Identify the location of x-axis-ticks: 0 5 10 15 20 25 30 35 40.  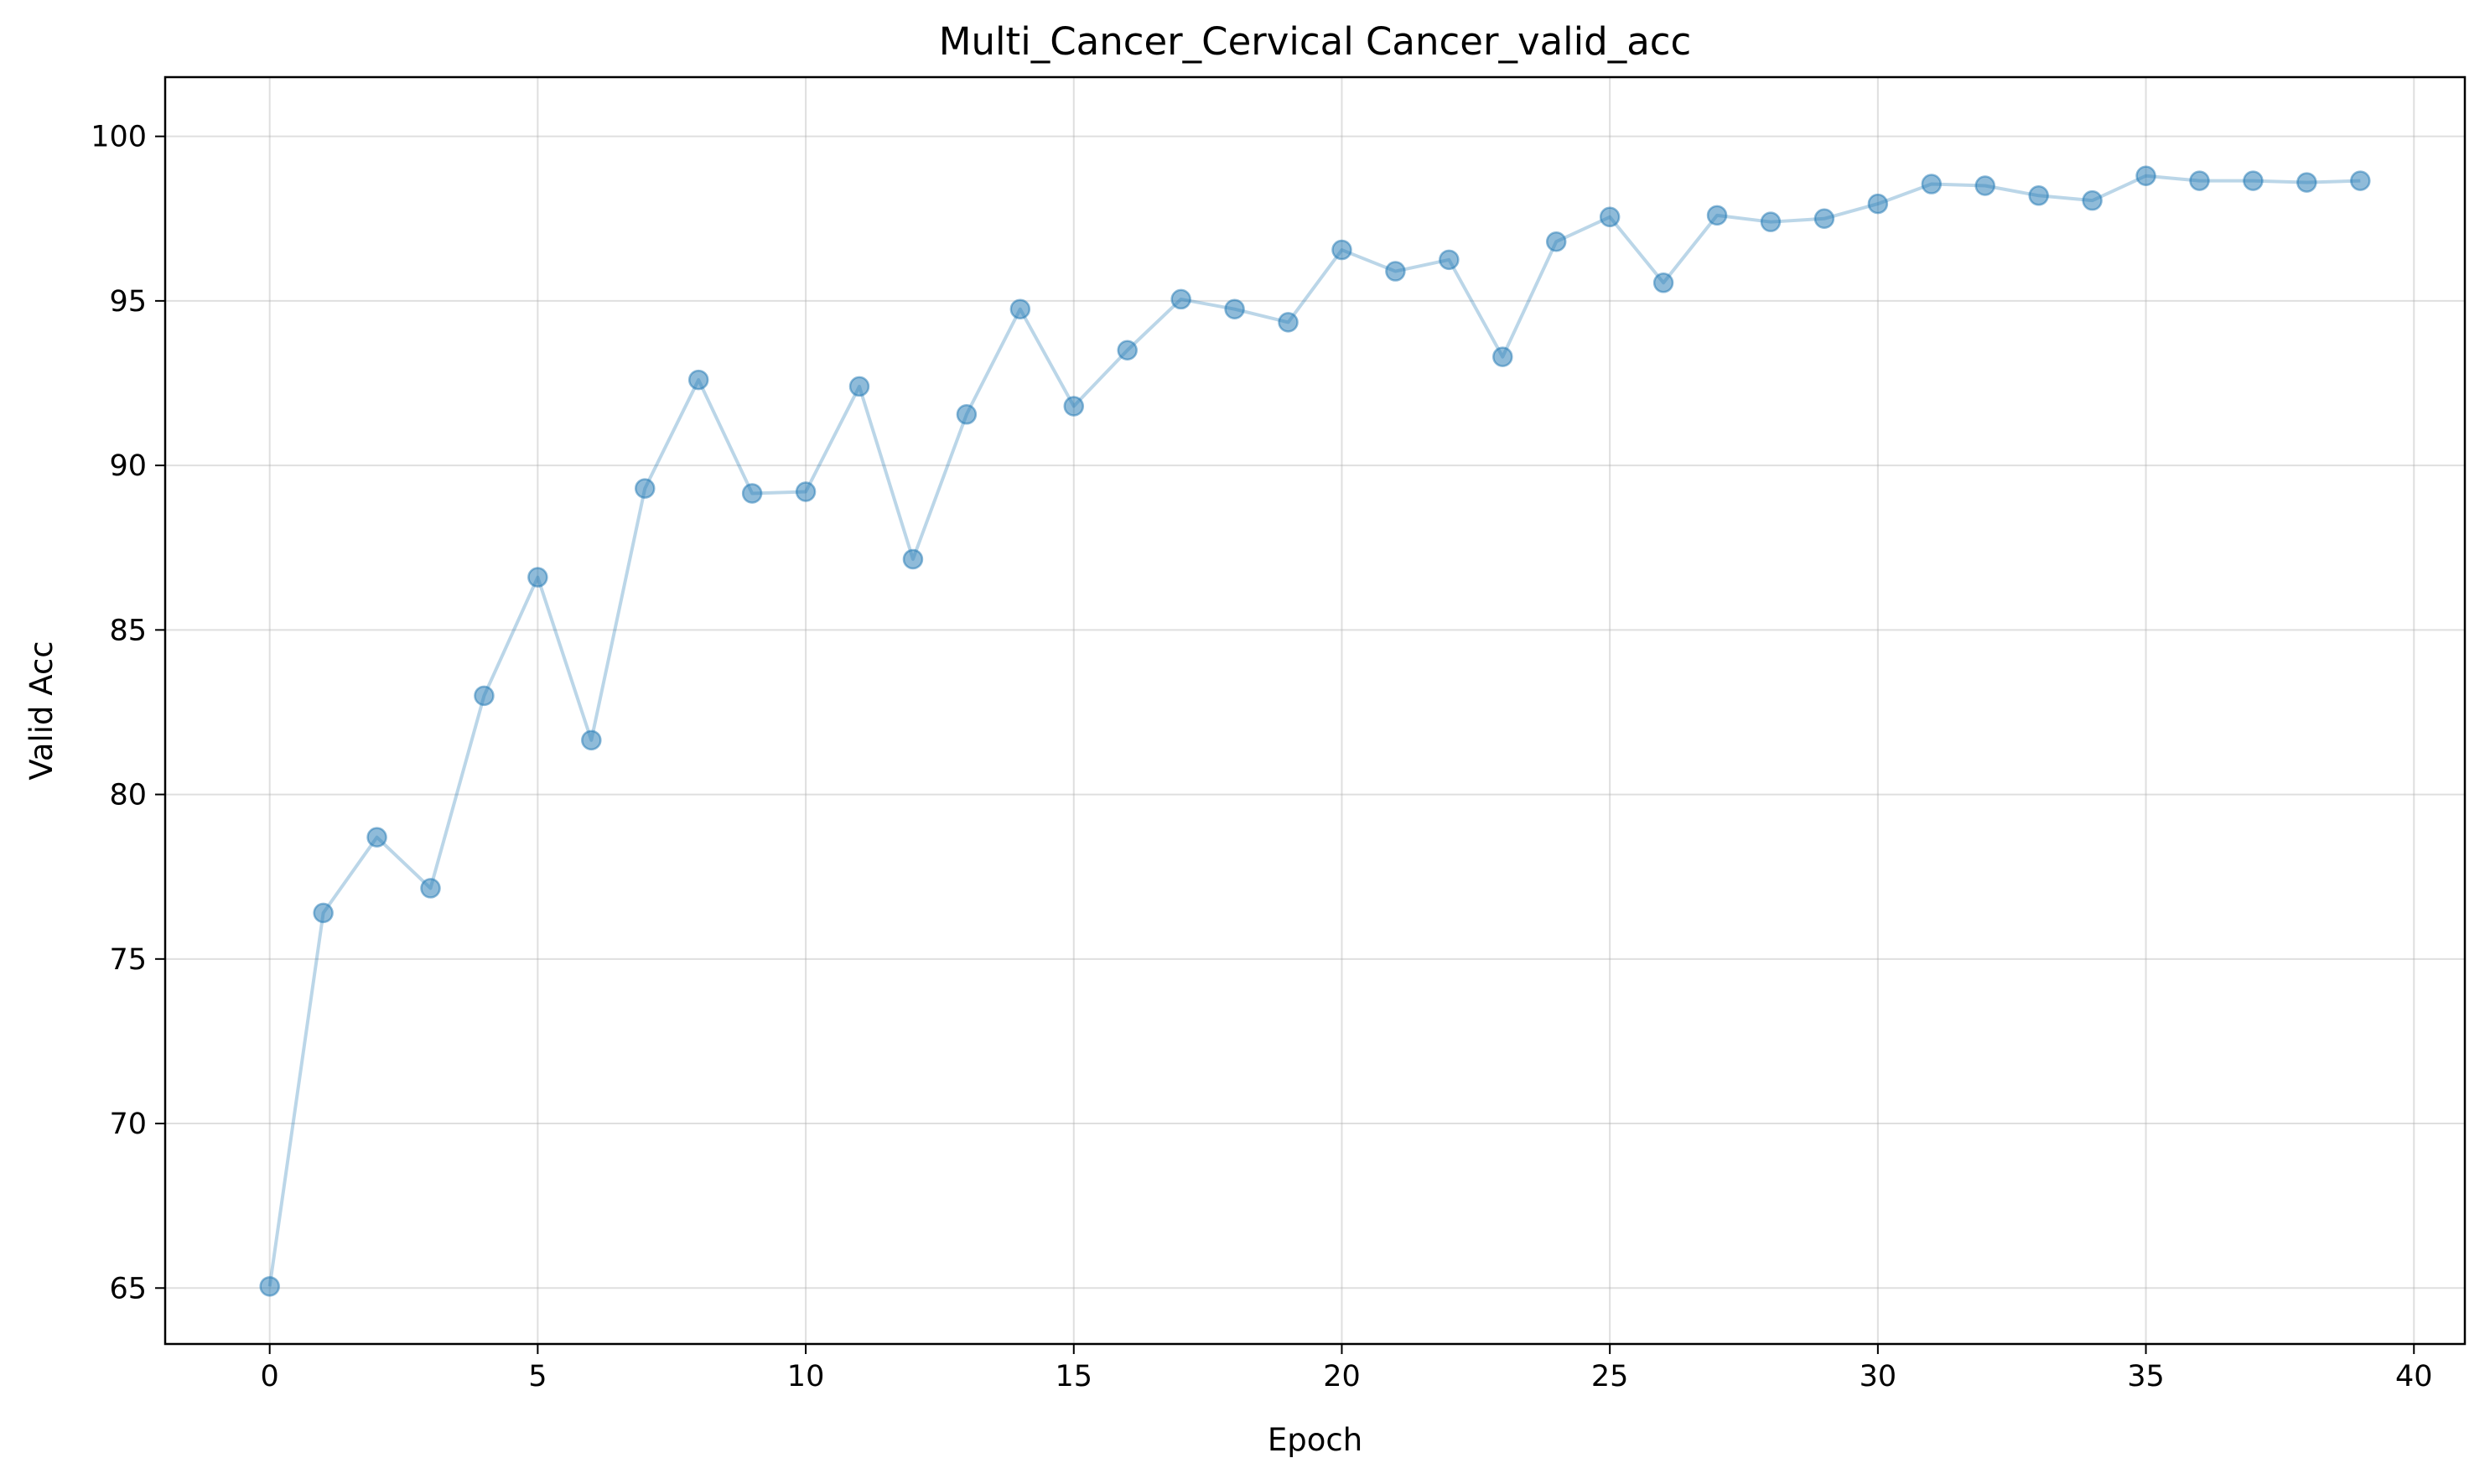
(1347, 1368).